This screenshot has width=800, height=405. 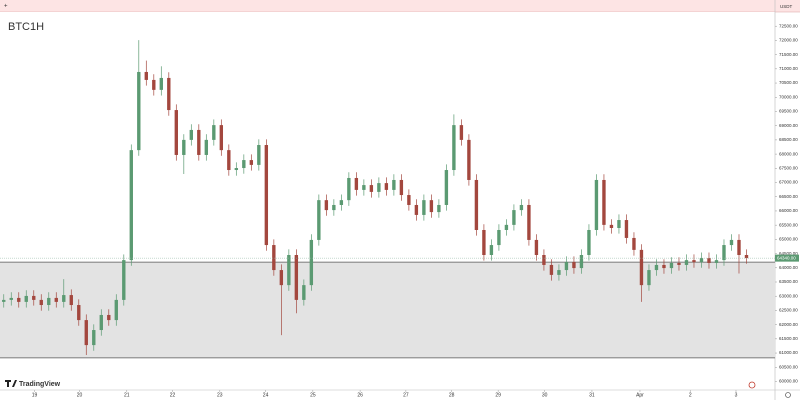 What do you see at coordinates (640, 395) in the screenshot?
I see `x-tick-label: Apr` at bounding box center [640, 395].